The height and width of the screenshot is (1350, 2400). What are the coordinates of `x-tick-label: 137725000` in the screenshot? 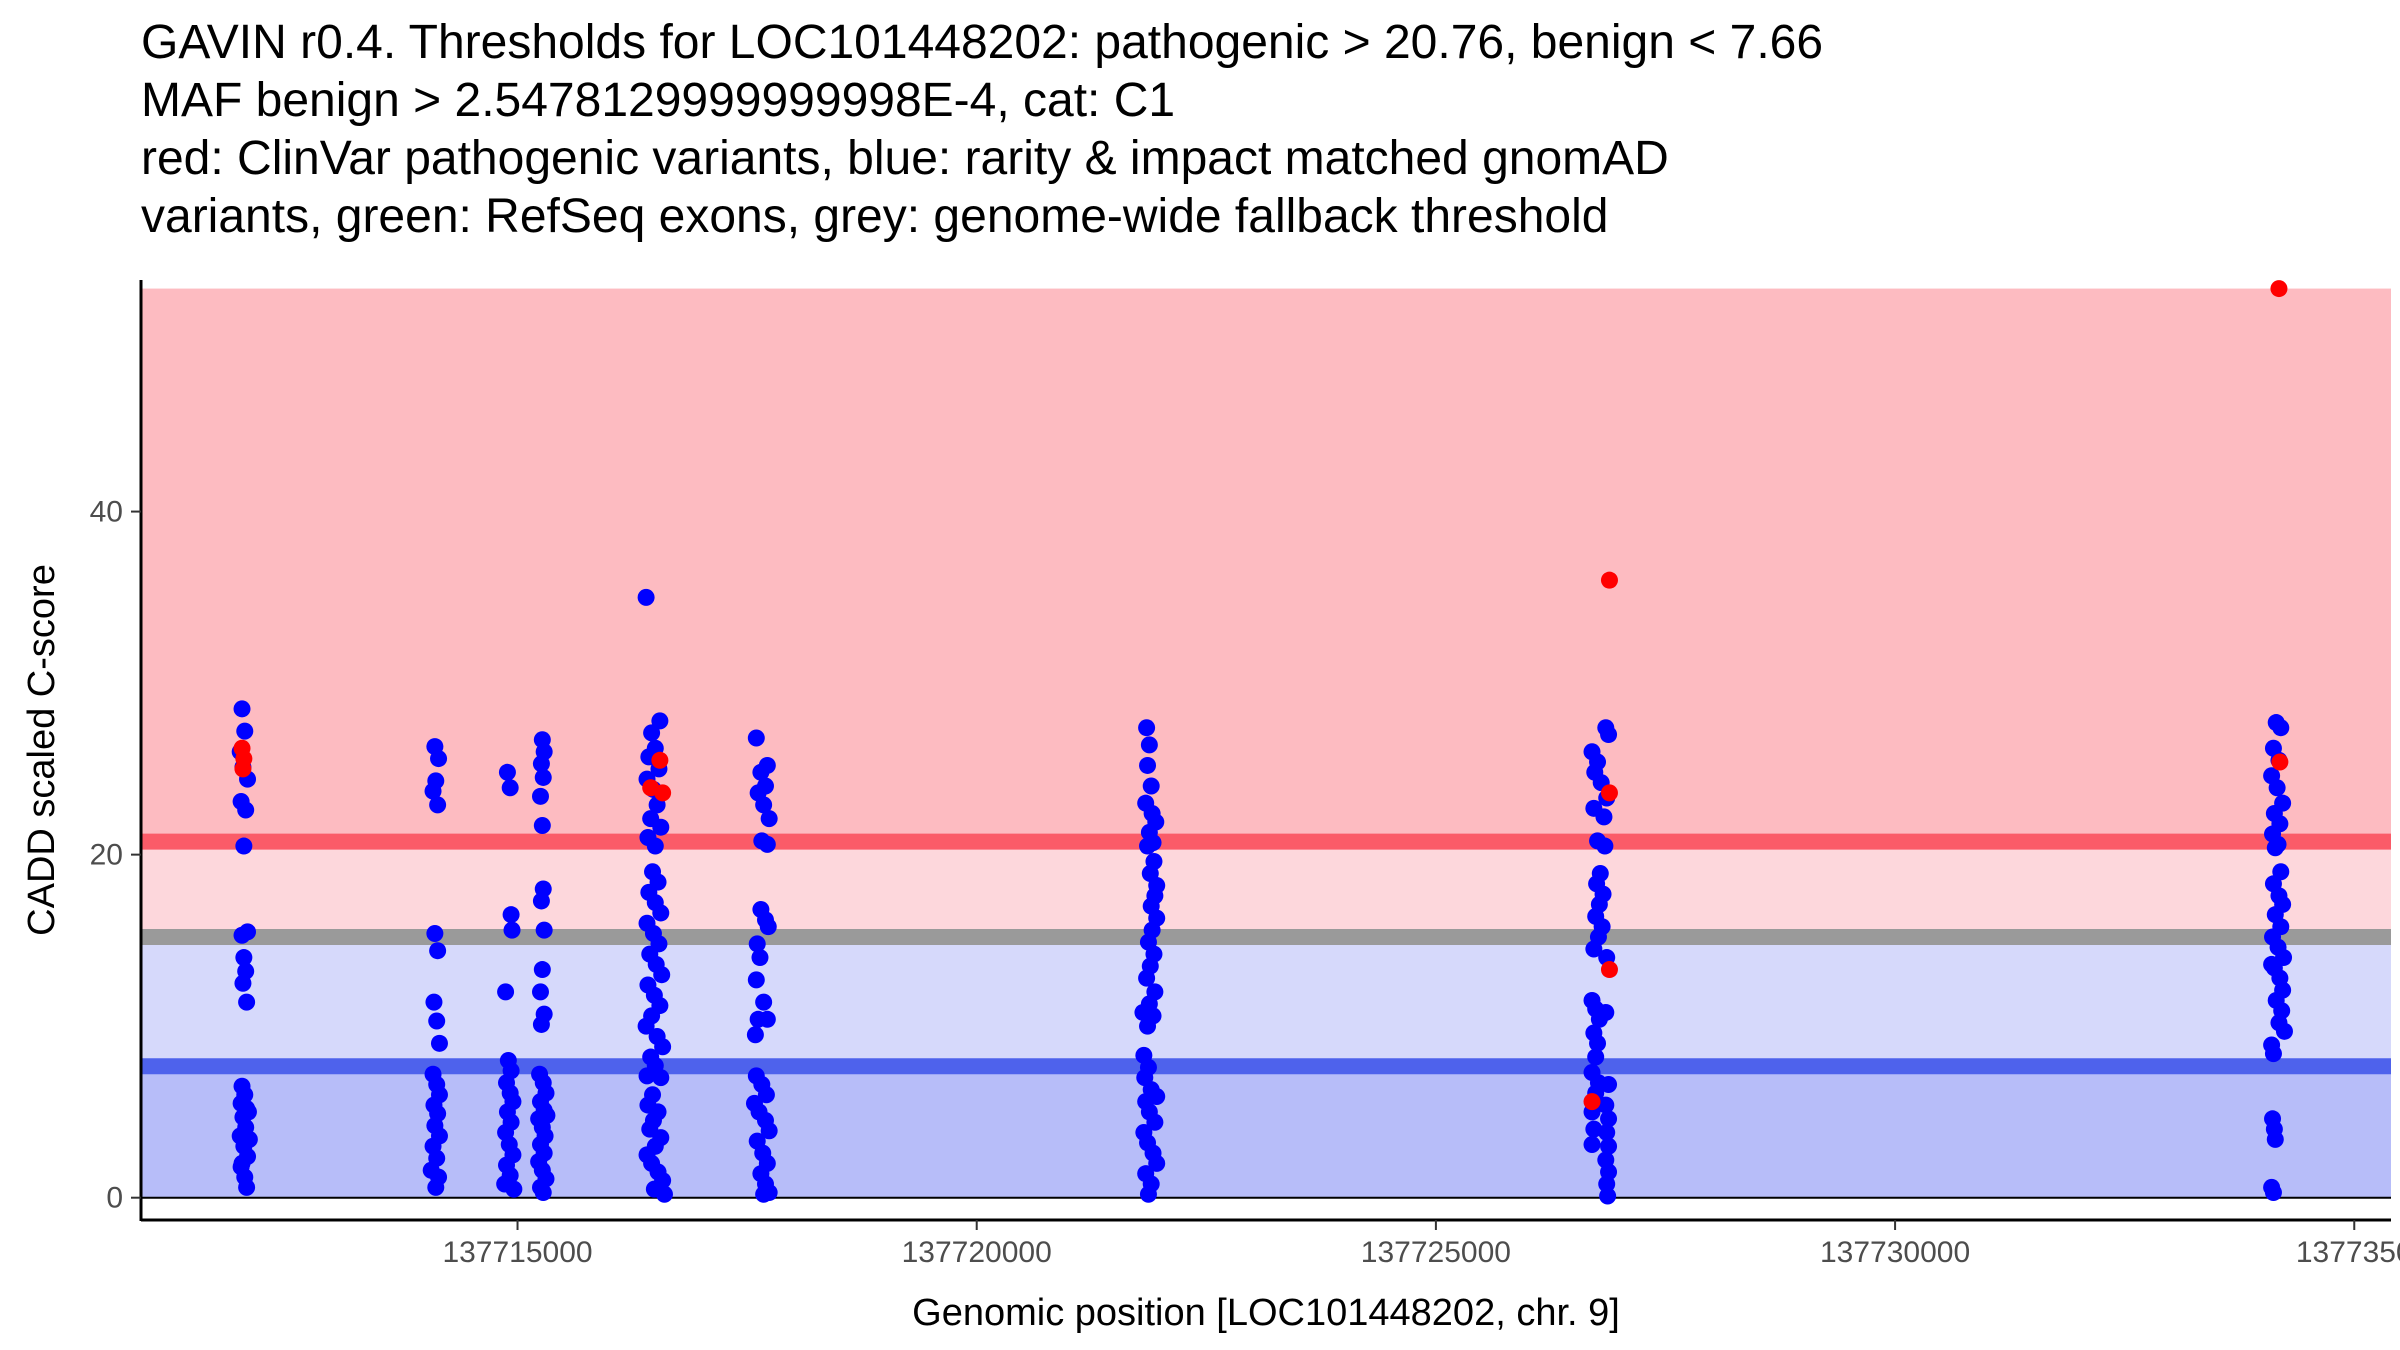 It's located at (1436, 1252).